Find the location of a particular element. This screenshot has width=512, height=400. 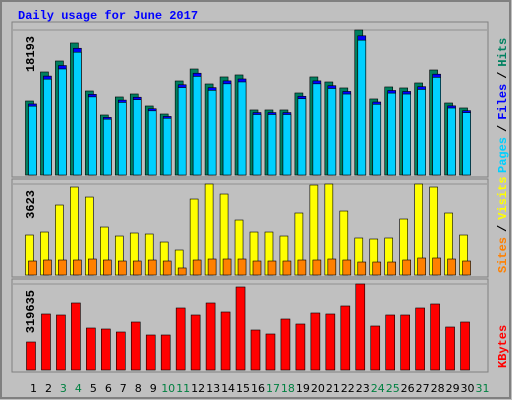

legend-entry: Hits is located at coordinates (503, 52).